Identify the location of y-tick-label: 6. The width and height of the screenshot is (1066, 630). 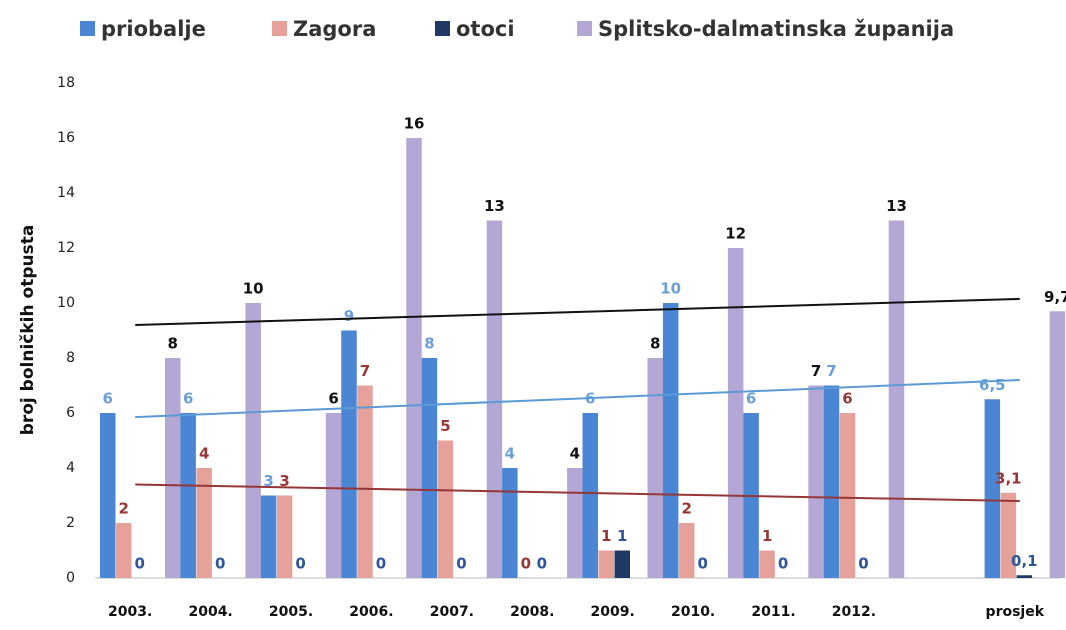
(70, 413).